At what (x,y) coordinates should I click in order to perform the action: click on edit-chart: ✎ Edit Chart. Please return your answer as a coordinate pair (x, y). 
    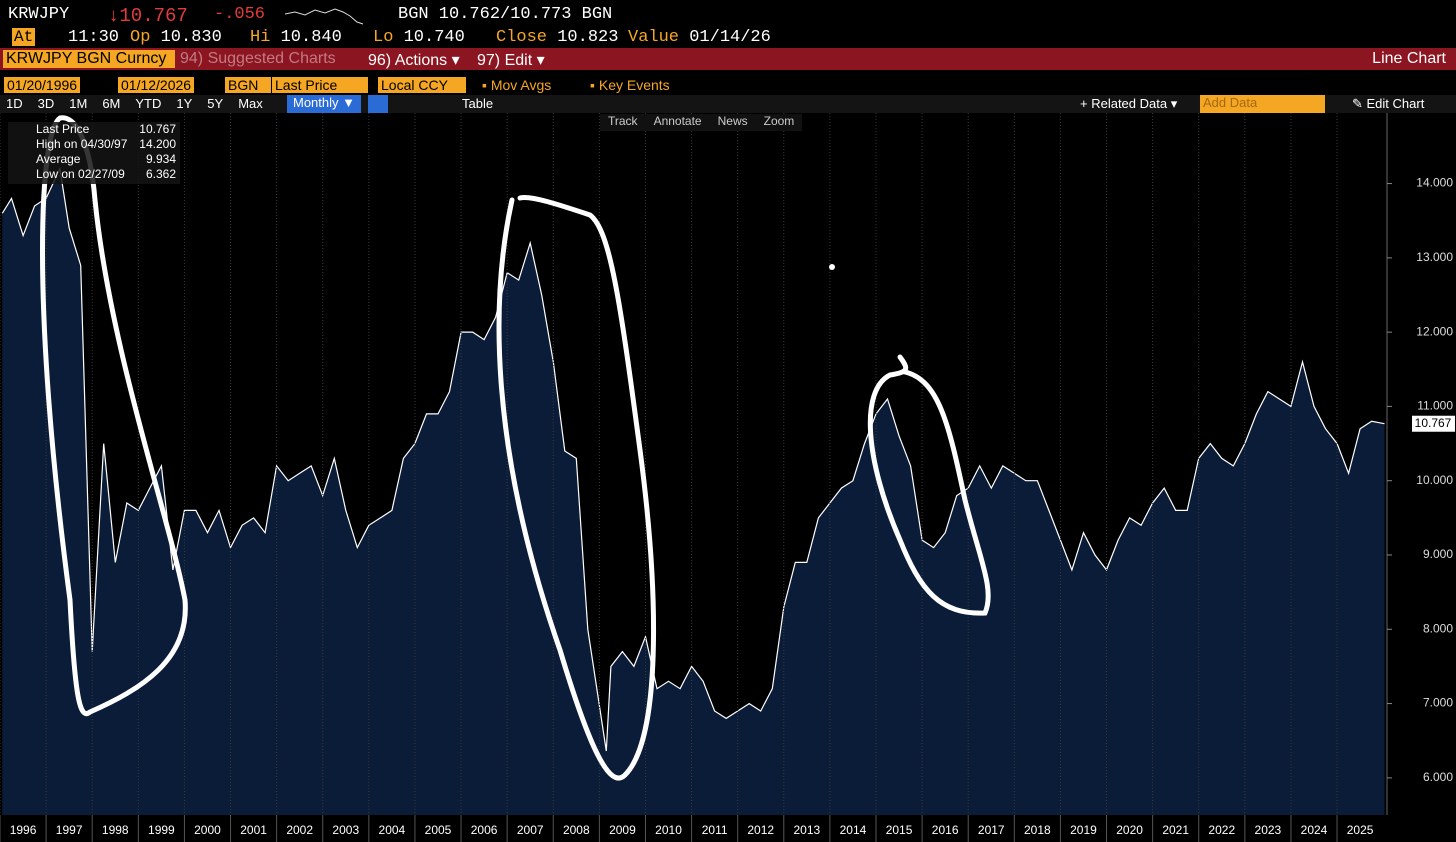
    Looking at the image, I should click on (1388, 103).